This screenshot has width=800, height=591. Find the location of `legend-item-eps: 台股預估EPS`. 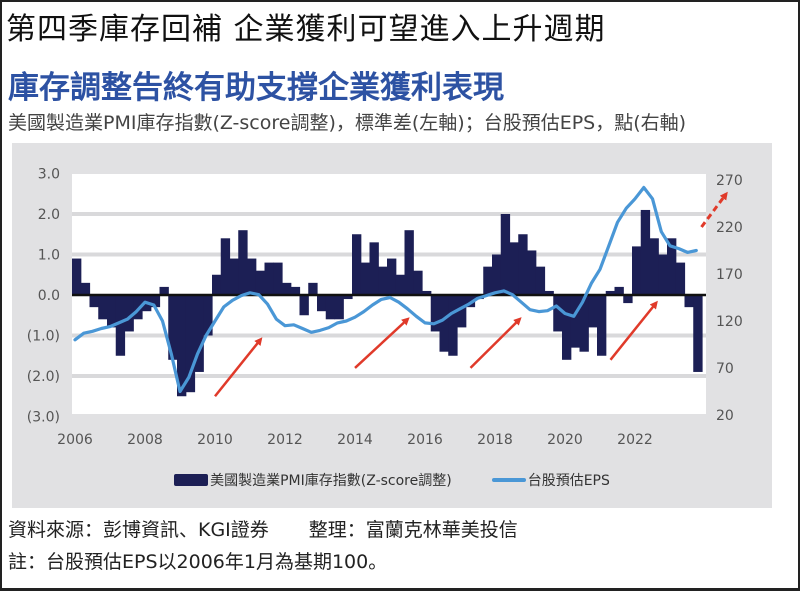

legend-item-eps: 台股預估EPS is located at coordinates (550, 480).